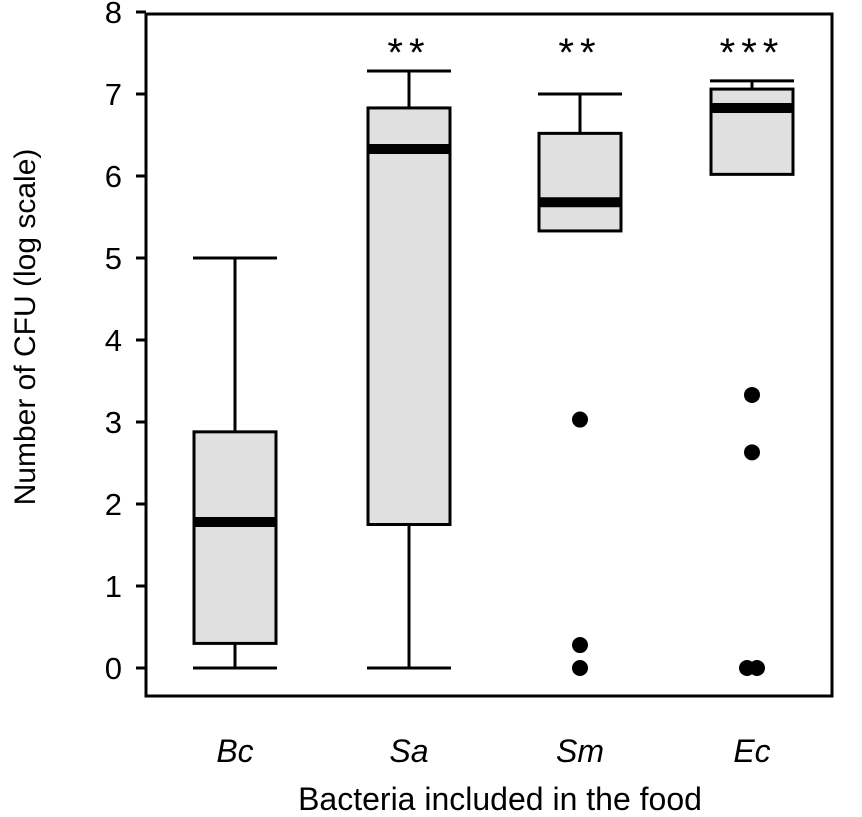 The height and width of the screenshot is (817, 862). I want to click on y-tick-label: 4, so click(113, 340).